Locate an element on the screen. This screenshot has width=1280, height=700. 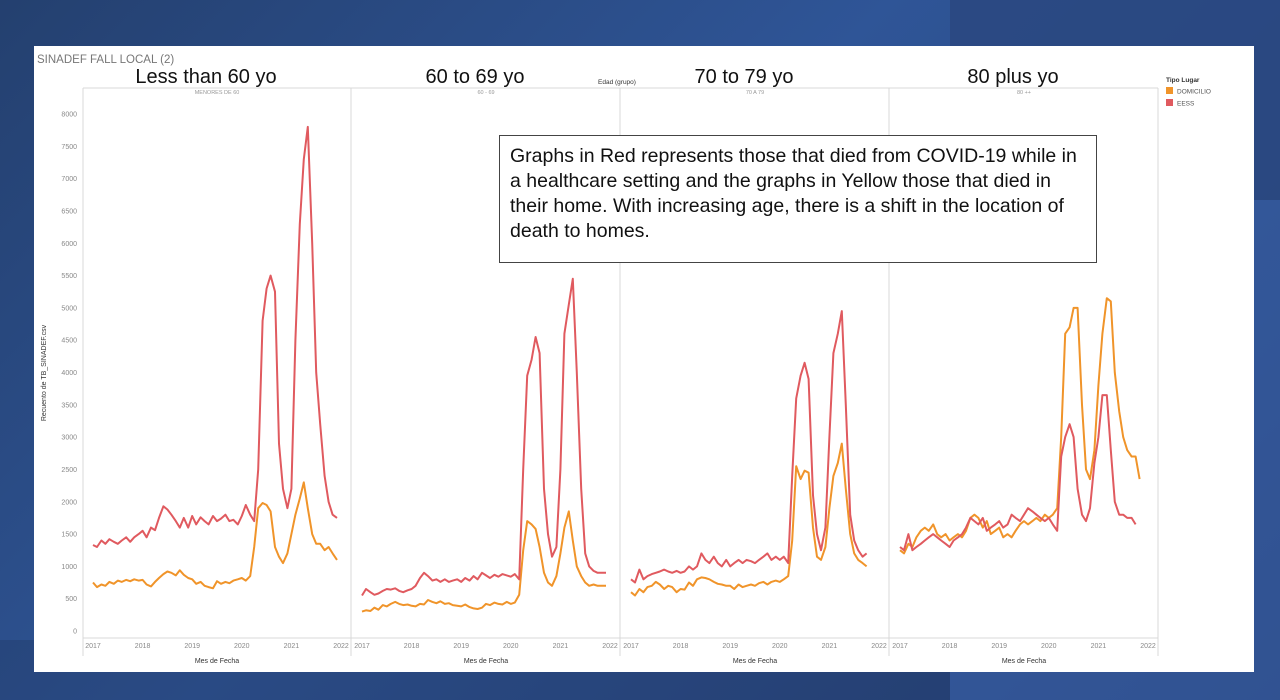
panel-subtitle: 80 ++ is located at coordinates (1024, 93).